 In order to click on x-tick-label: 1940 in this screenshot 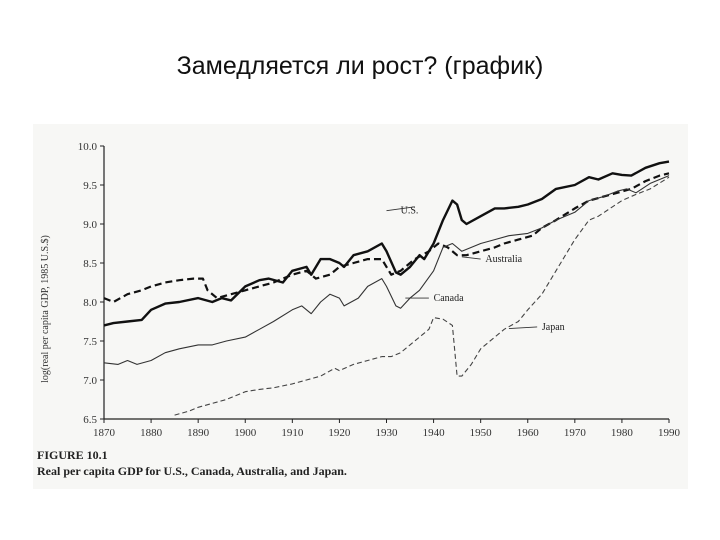, I will do `click(434, 433)`.